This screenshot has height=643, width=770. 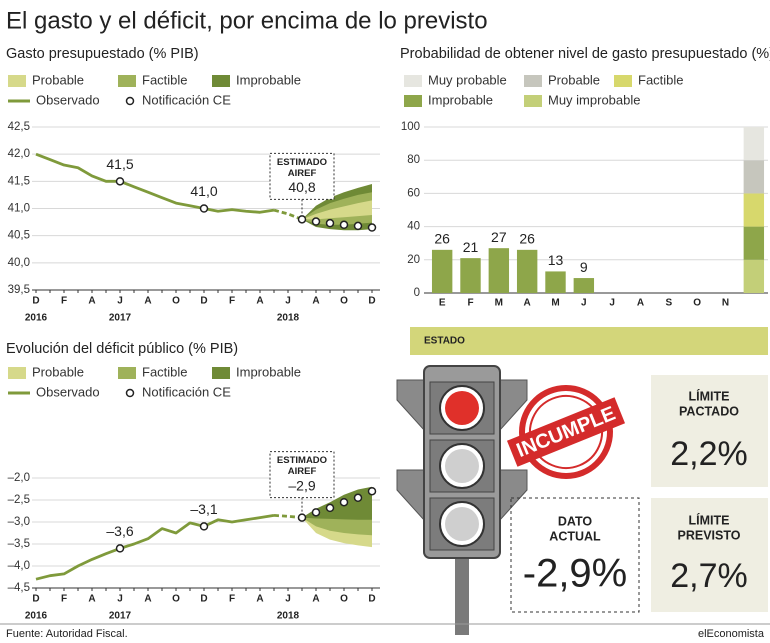 I want to click on y-tick-label: –2,5, so click(x=19, y=500).